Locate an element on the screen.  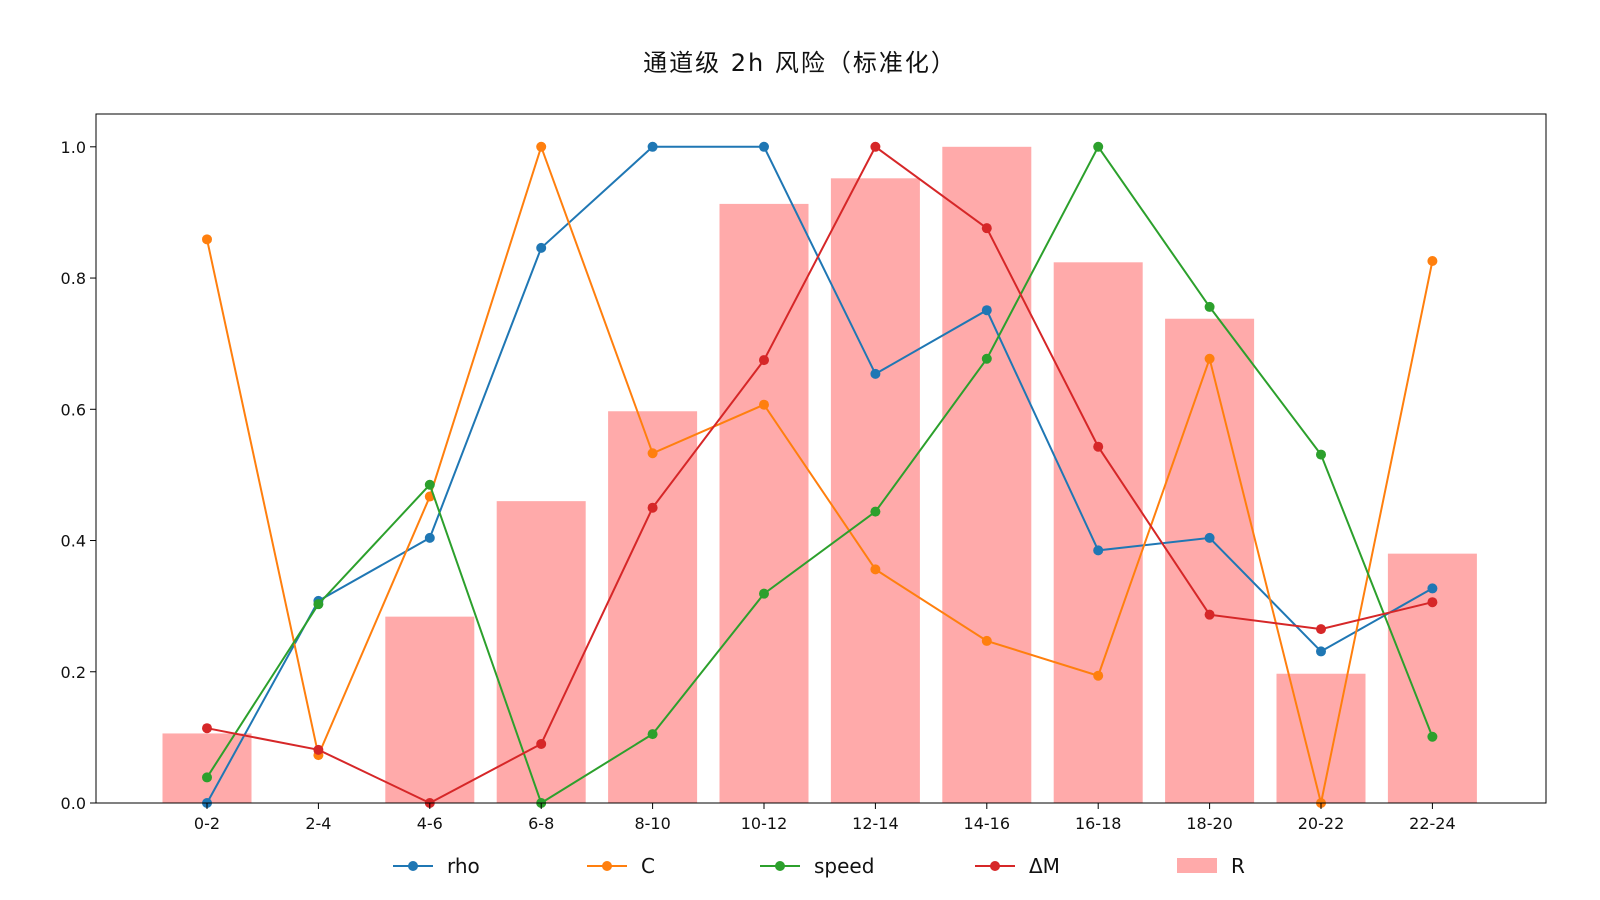
x-tick-label: 8-10 is located at coordinates (652, 823).